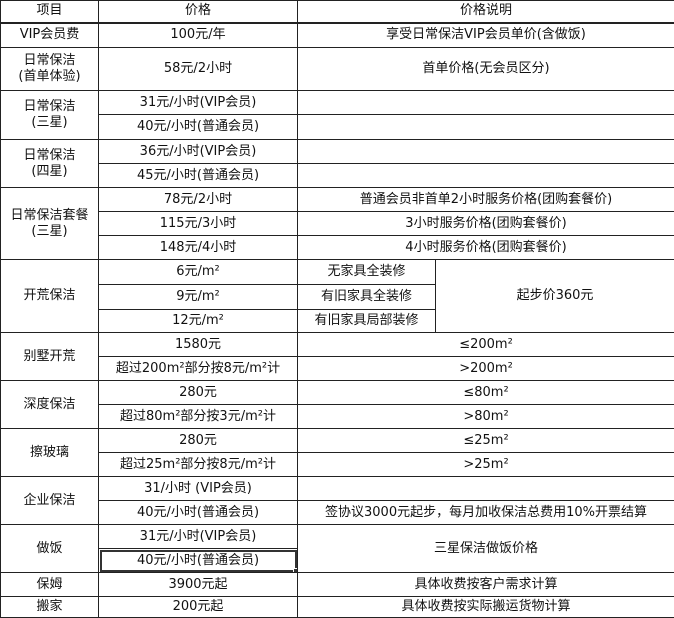 This screenshot has width=674, height=618. What do you see at coordinates (50, 405) in the screenshot?
I see `item-cell: 深度保洁` at bounding box center [50, 405].